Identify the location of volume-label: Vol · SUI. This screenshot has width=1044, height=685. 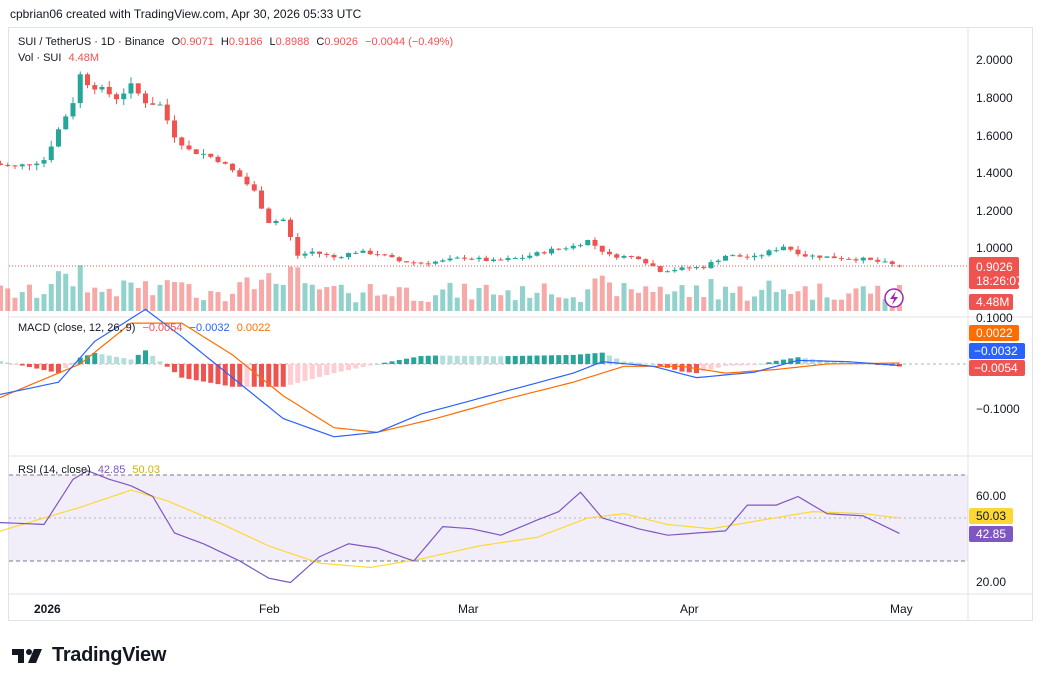
(40, 58).